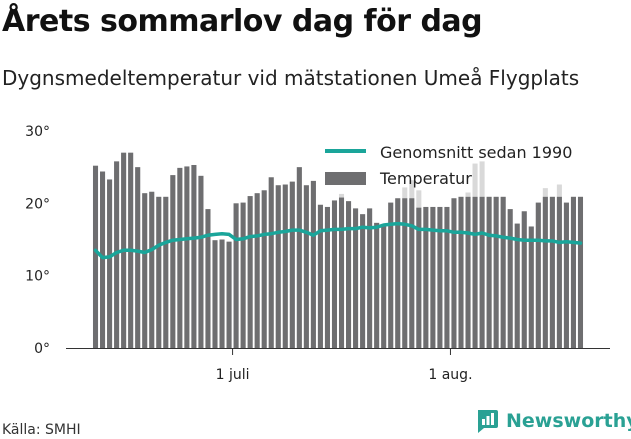  I want to click on brand-name: Newsworthy, so click(568, 421).